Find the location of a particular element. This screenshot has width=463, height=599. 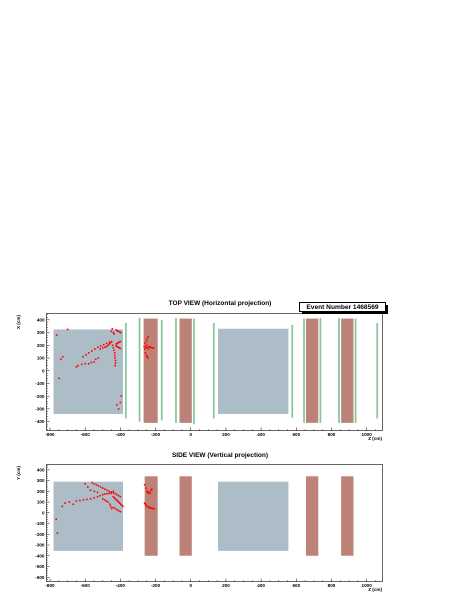

side-view-ylabel: Y (cm) is located at coordinates (18, 473).